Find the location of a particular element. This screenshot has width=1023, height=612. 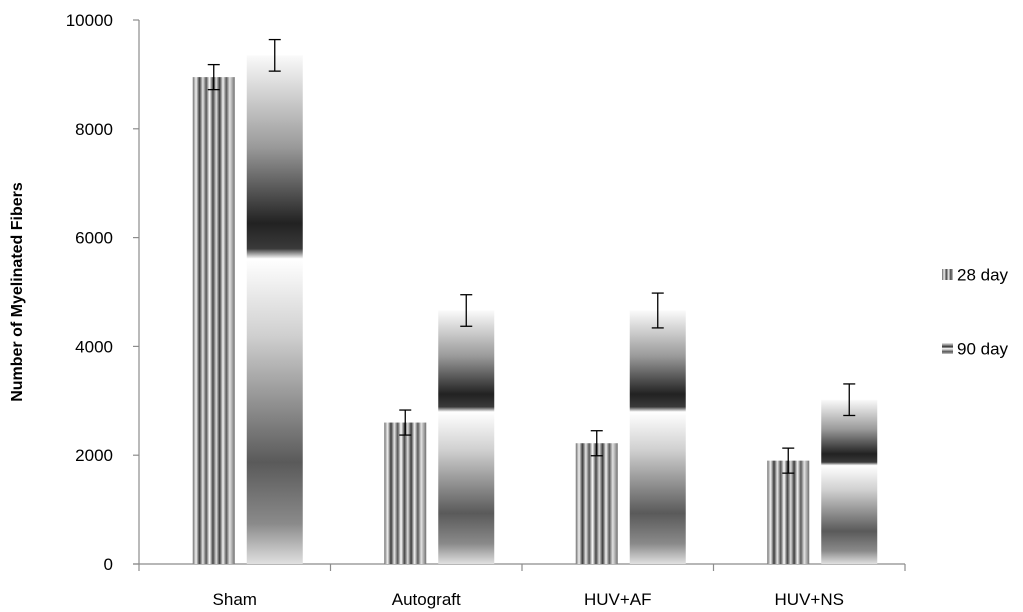

y-axis: 0 2000 4000 6000 8000 10000 is located at coordinates (103, 292).